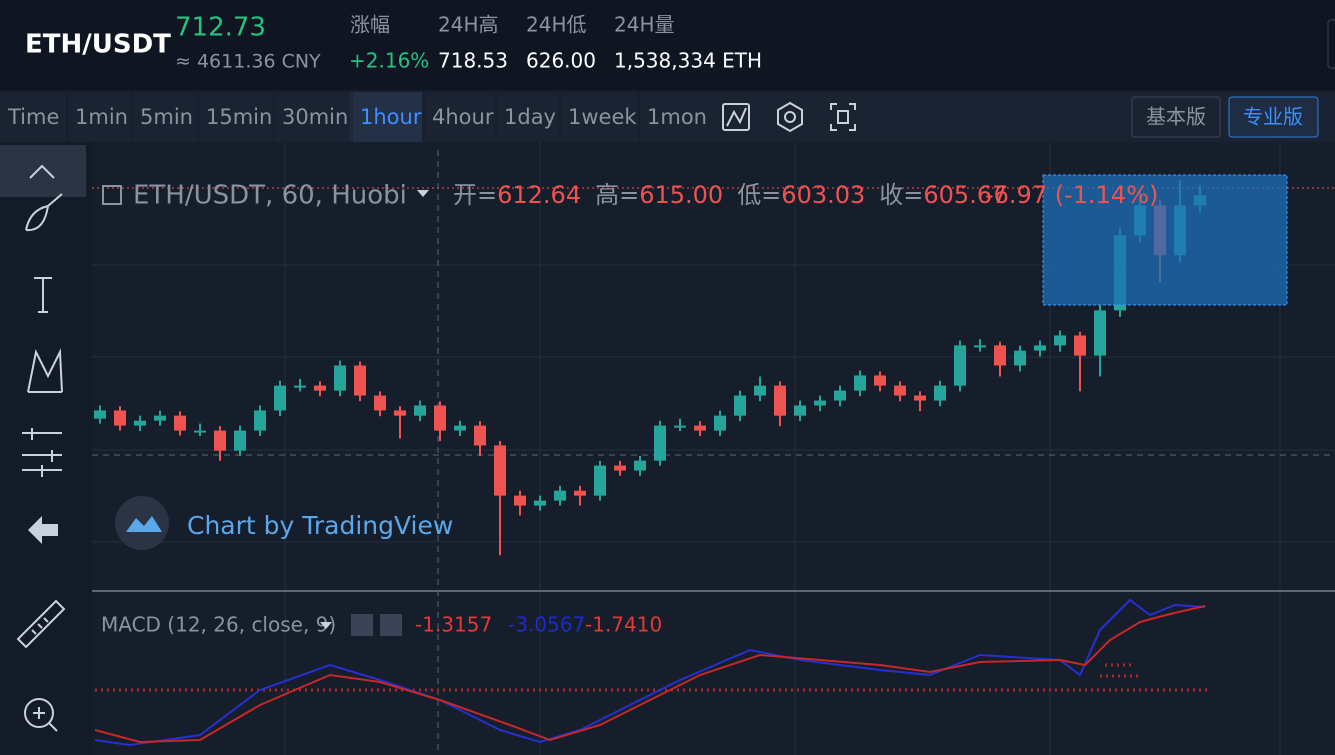 This screenshot has width=1335, height=755. What do you see at coordinates (423, 193) in the screenshot?
I see `legend-caret` at bounding box center [423, 193].